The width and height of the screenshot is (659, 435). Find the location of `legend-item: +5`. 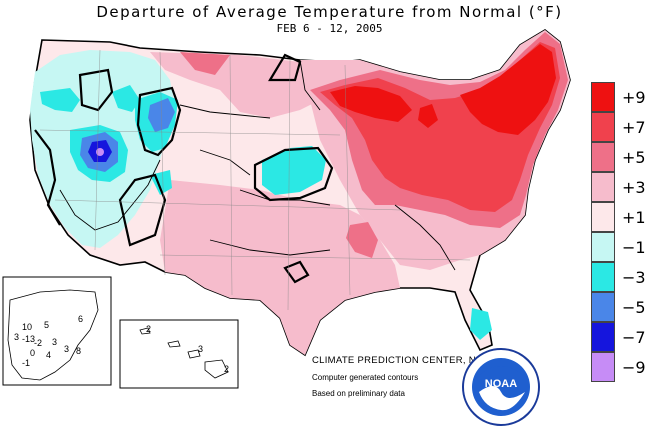

legend-item: +5 is located at coordinates (623, 157).